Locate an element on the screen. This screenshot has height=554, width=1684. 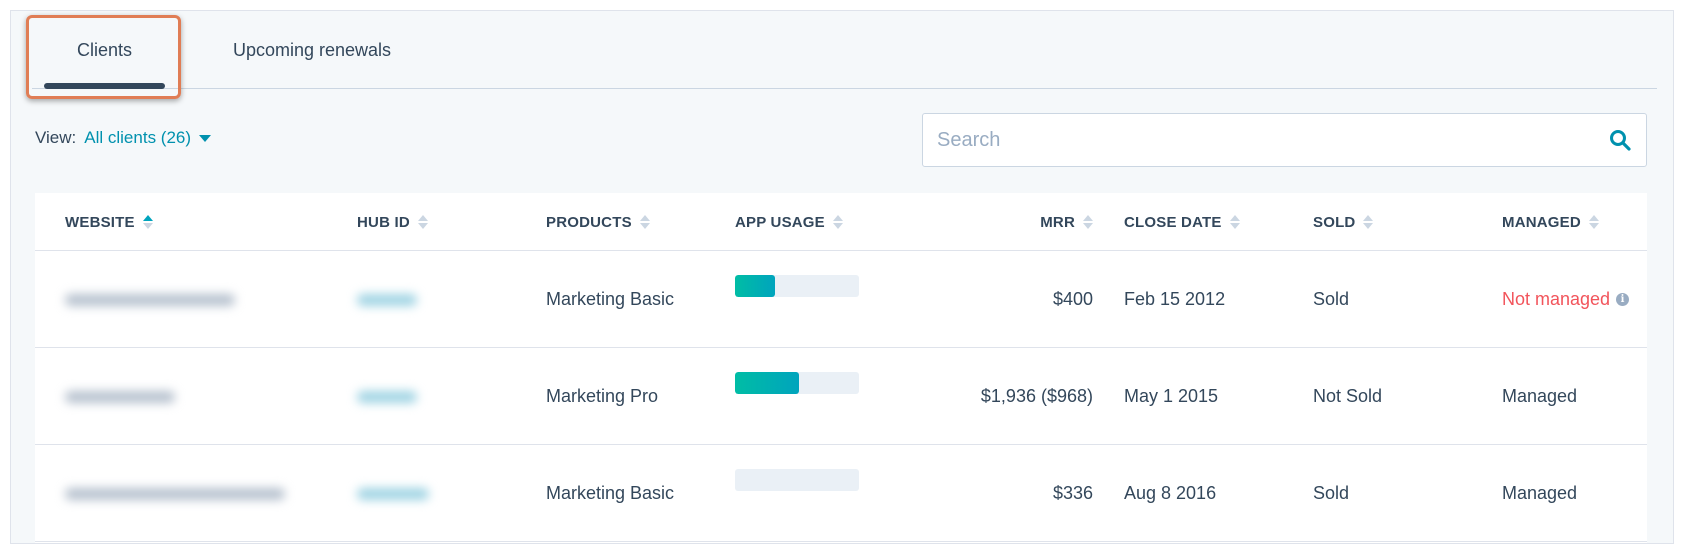
managed-status: Not managed is located at coordinates (1556, 299).